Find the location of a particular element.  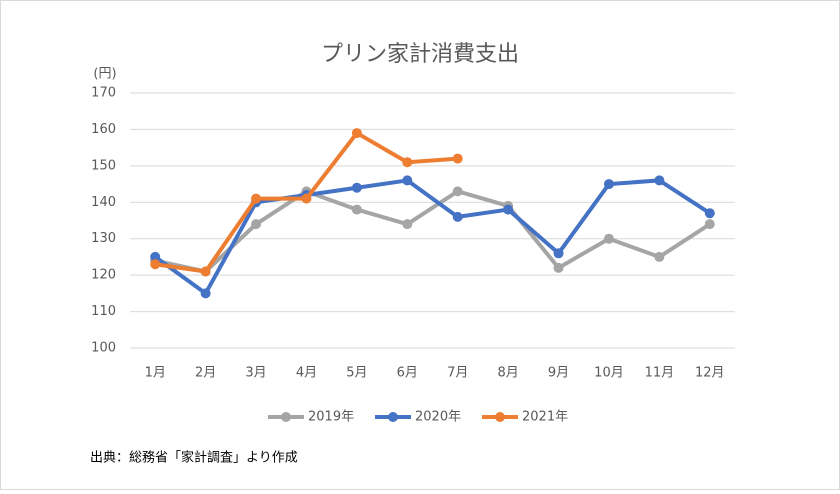

x-tick-label: 9月 is located at coordinates (558, 373).